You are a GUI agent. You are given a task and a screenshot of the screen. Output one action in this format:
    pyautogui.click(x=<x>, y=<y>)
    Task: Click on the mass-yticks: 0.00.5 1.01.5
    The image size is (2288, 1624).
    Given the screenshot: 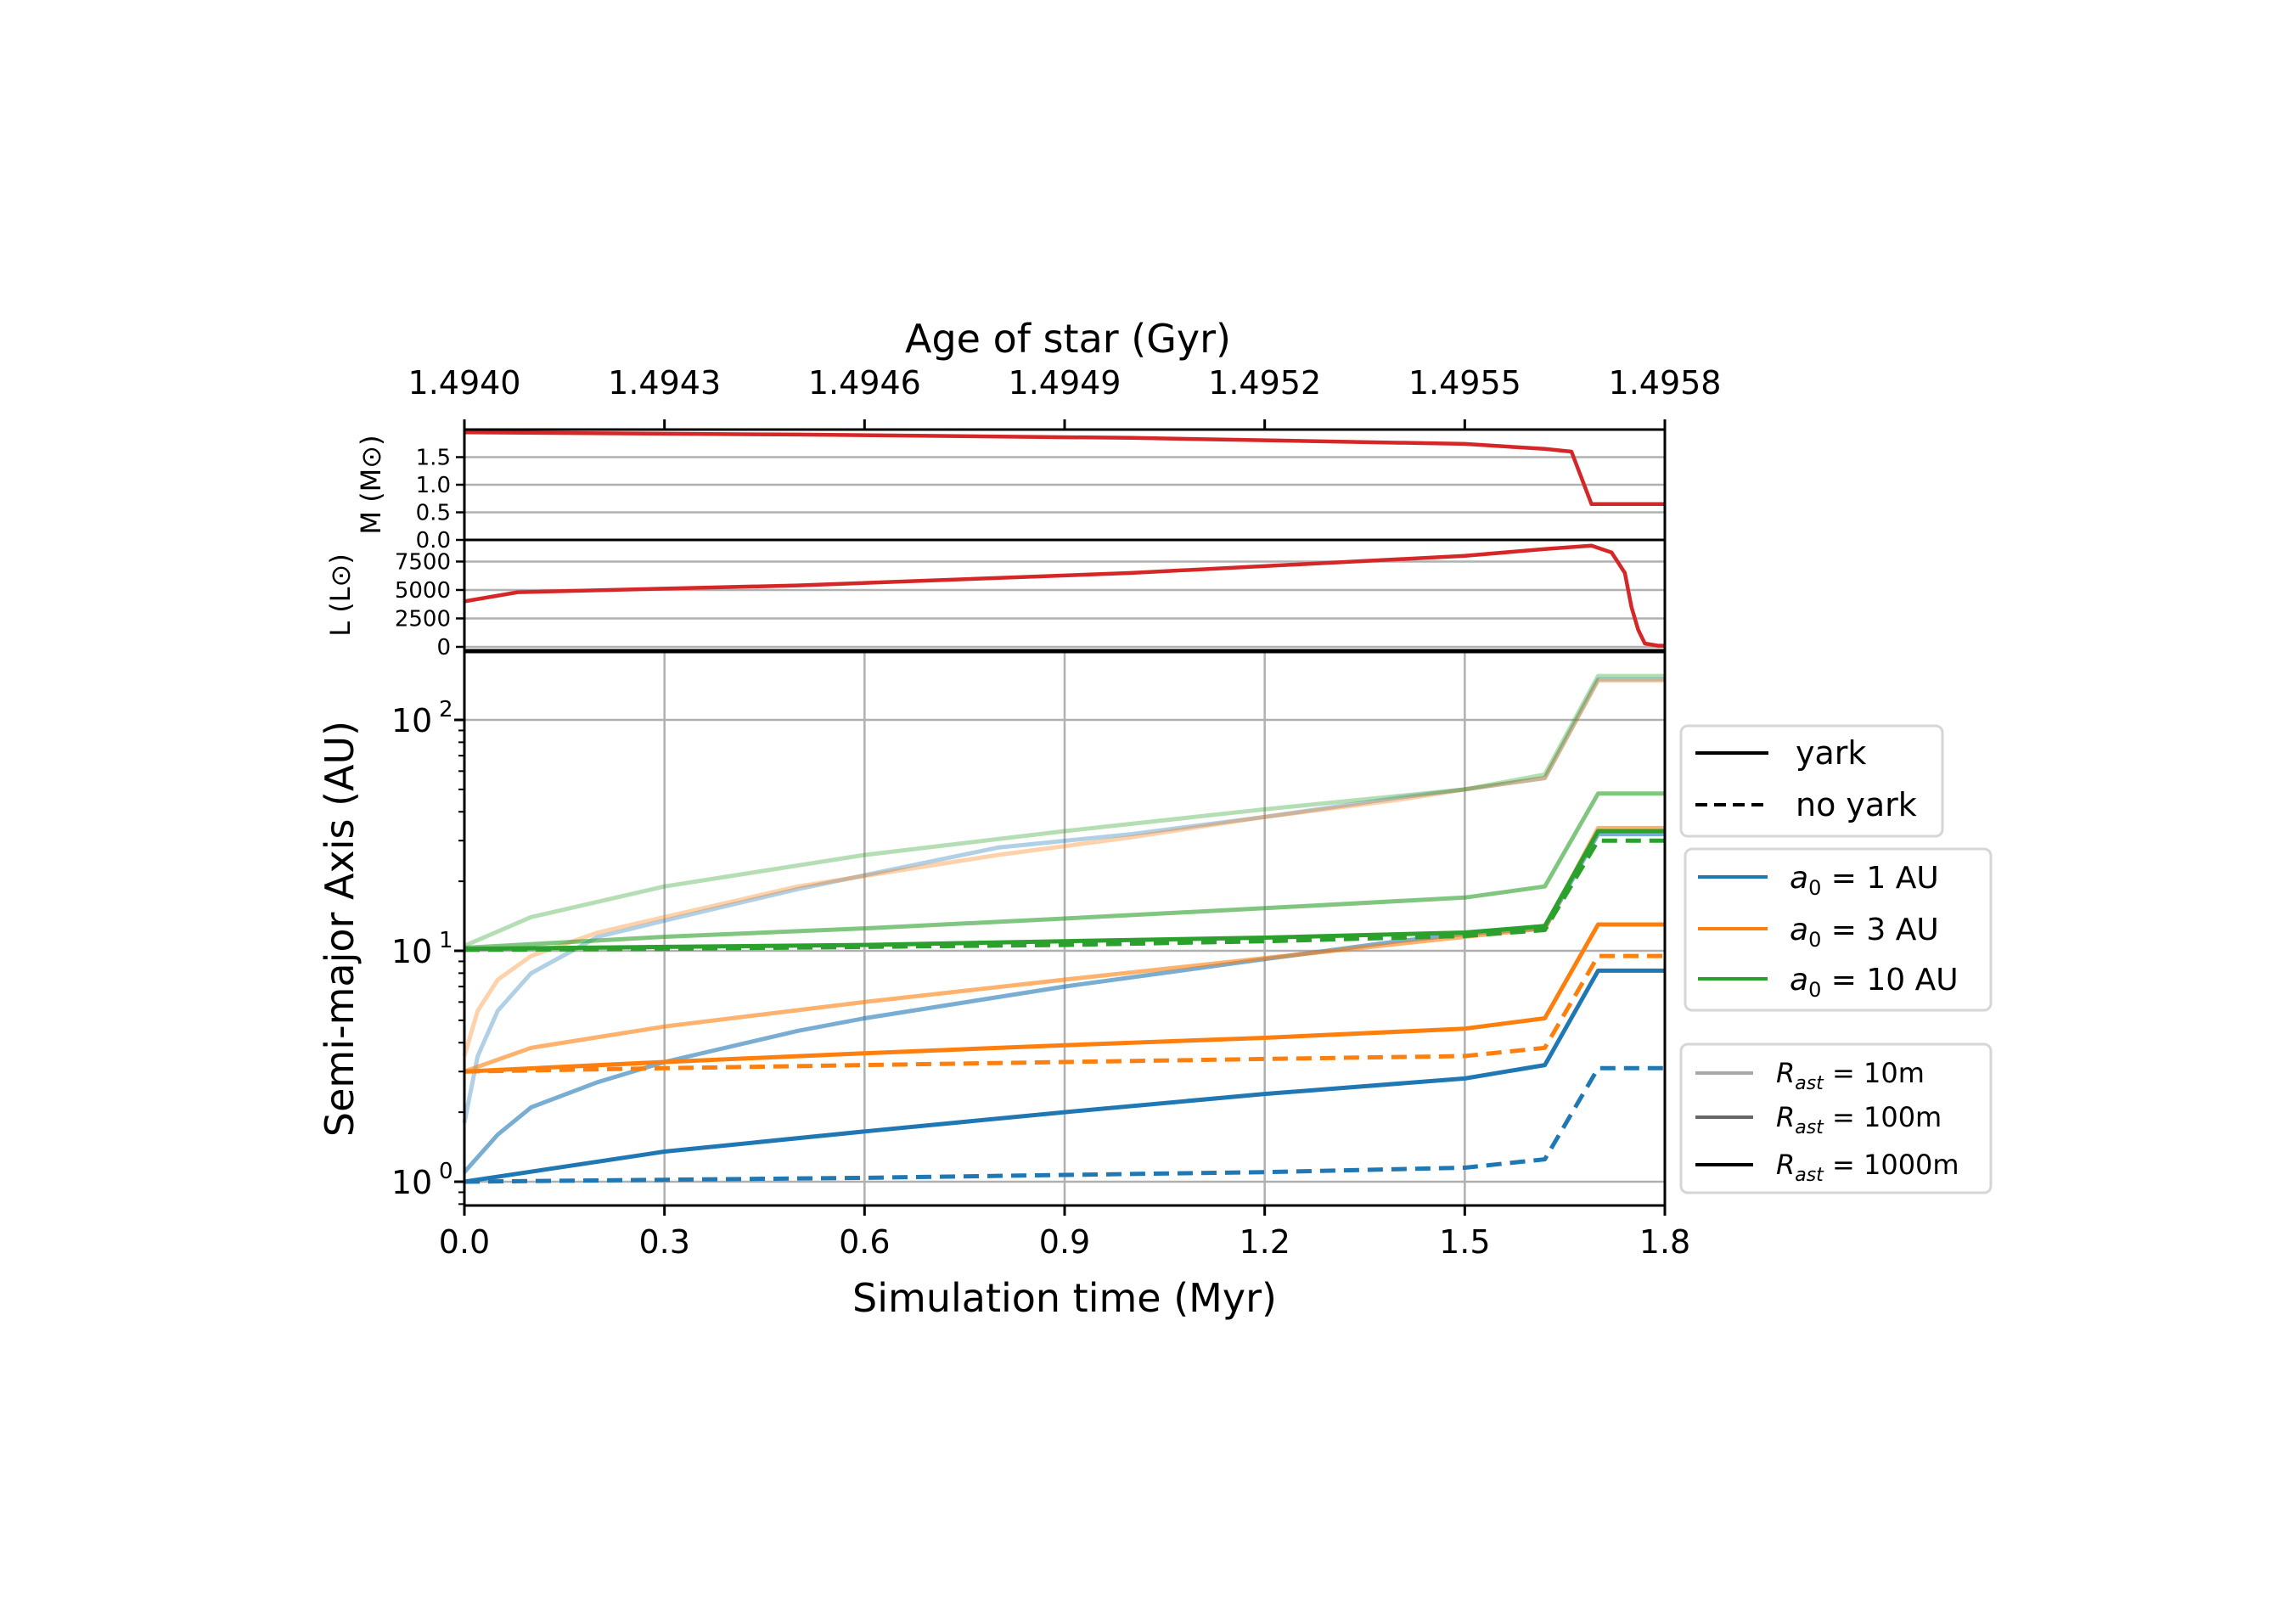 What is the action you would take?
    pyautogui.click(x=440, y=500)
    